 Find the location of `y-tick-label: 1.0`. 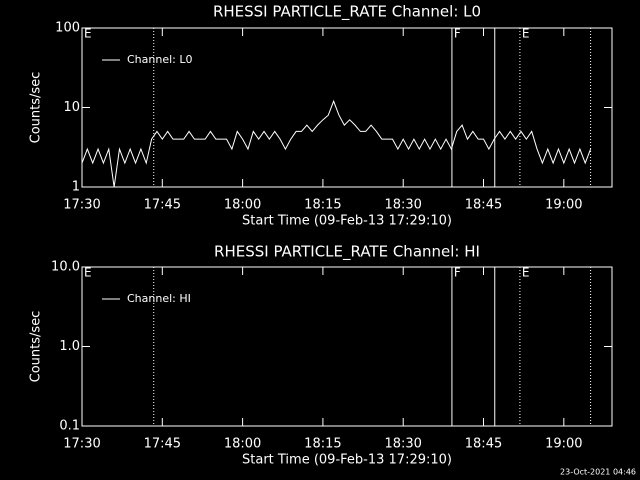

y-tick-label: 1.0 is located at coordinates (69, 346).